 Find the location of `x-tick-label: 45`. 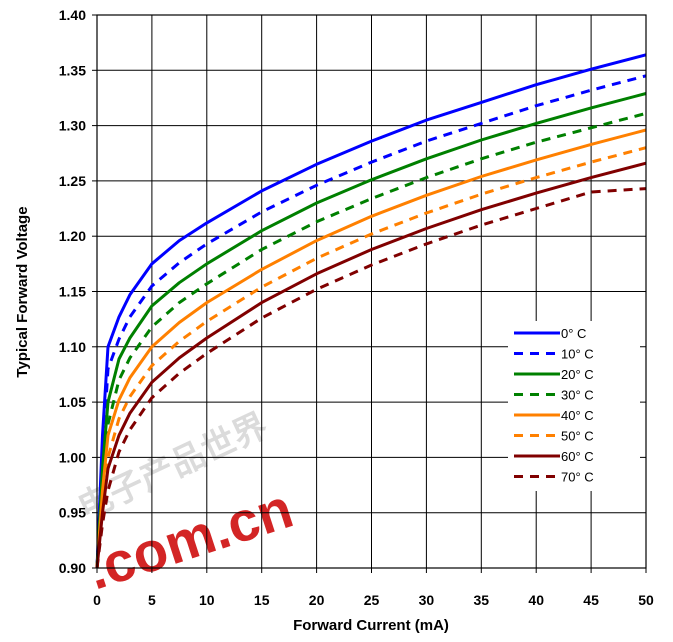

x-tick-label: 45 is located at coordinates (591, 600).